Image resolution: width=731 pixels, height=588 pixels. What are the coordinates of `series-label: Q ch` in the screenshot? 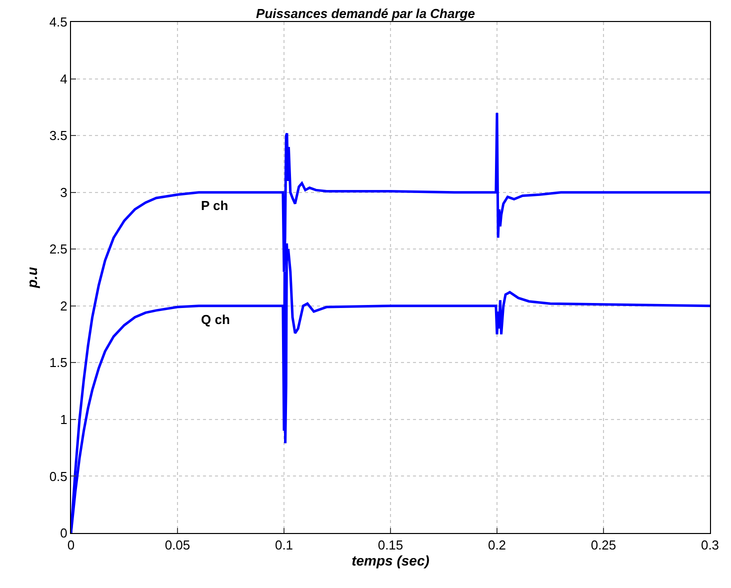 It's located at (215, 319).